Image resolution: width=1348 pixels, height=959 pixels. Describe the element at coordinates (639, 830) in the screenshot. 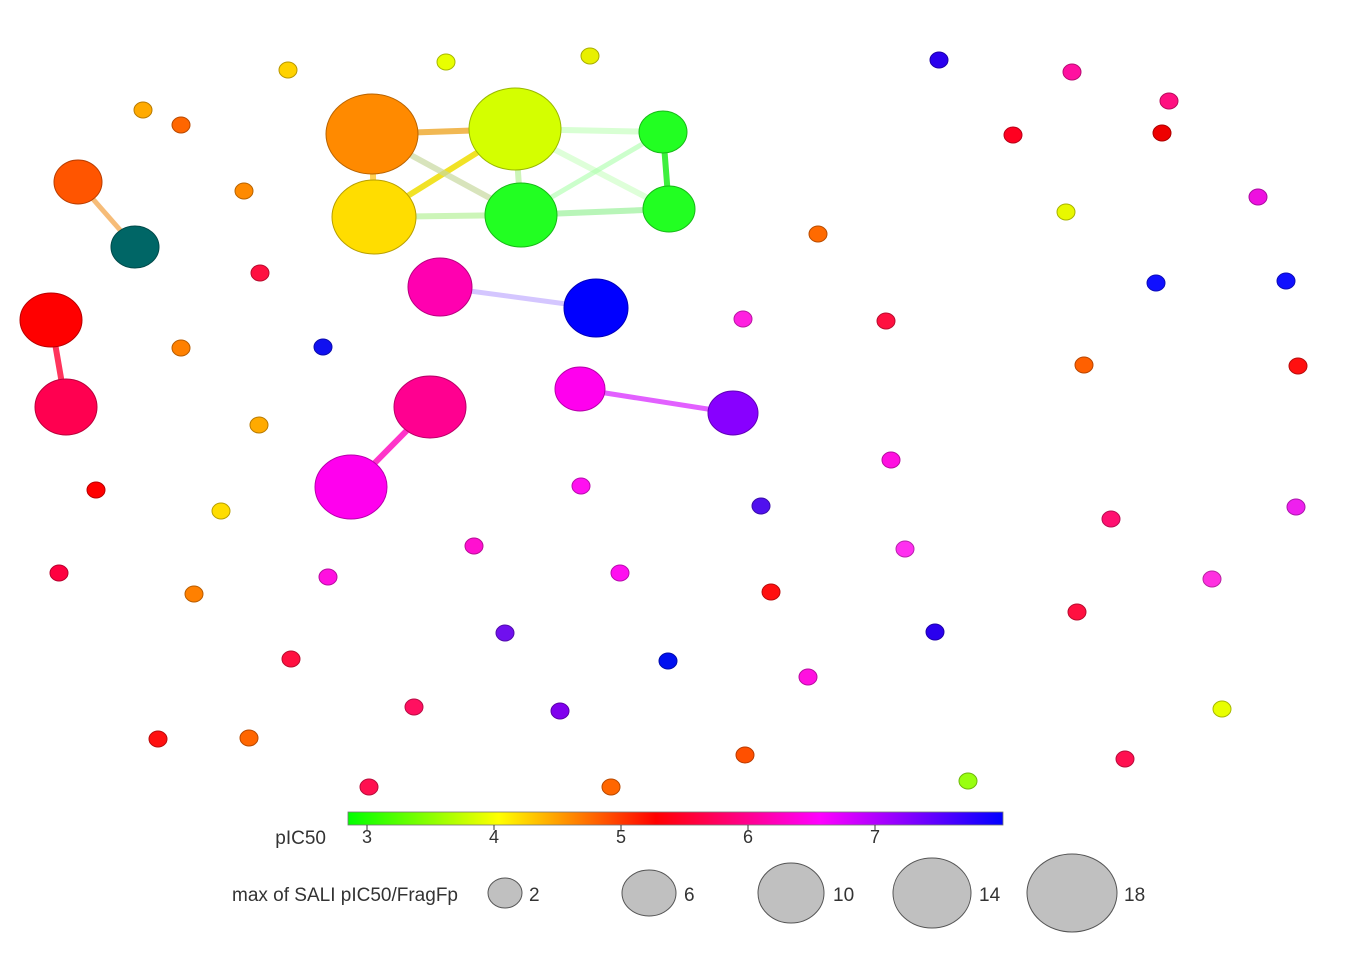

I see `color-legend: pIC50 3 4 5 6 7` at that location.